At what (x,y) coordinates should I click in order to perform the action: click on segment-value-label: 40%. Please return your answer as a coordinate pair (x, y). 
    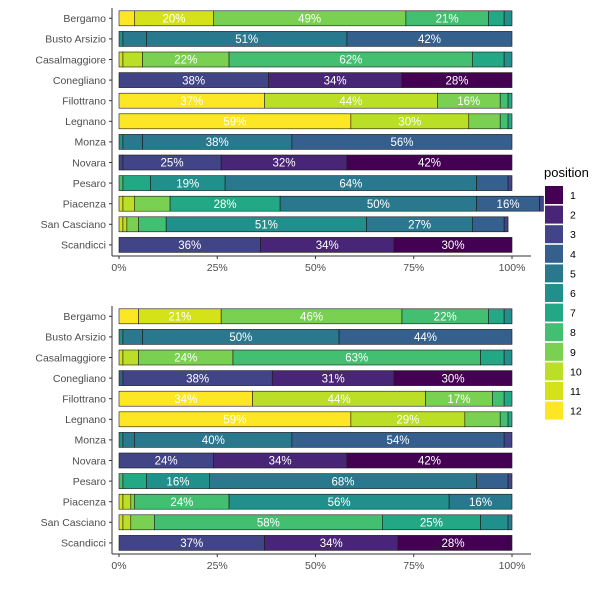
    Looking at the image, I should click on (213, 441).